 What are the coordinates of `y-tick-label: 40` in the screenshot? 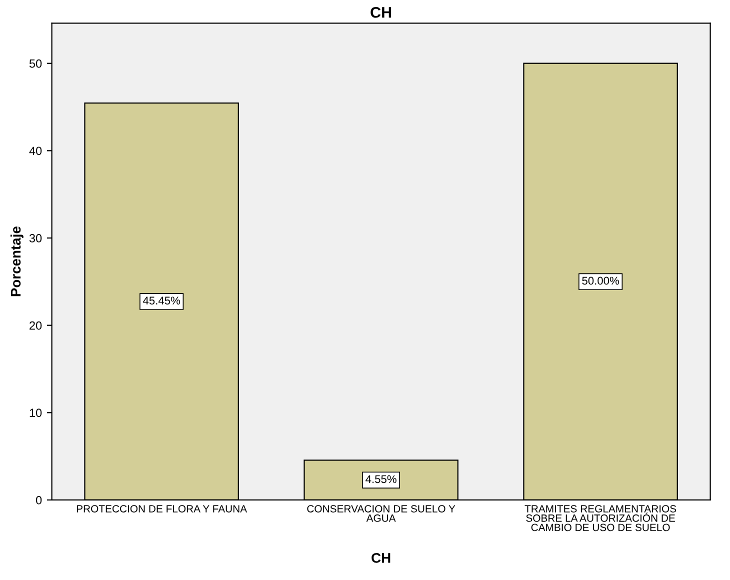 It's located at (35, 151).